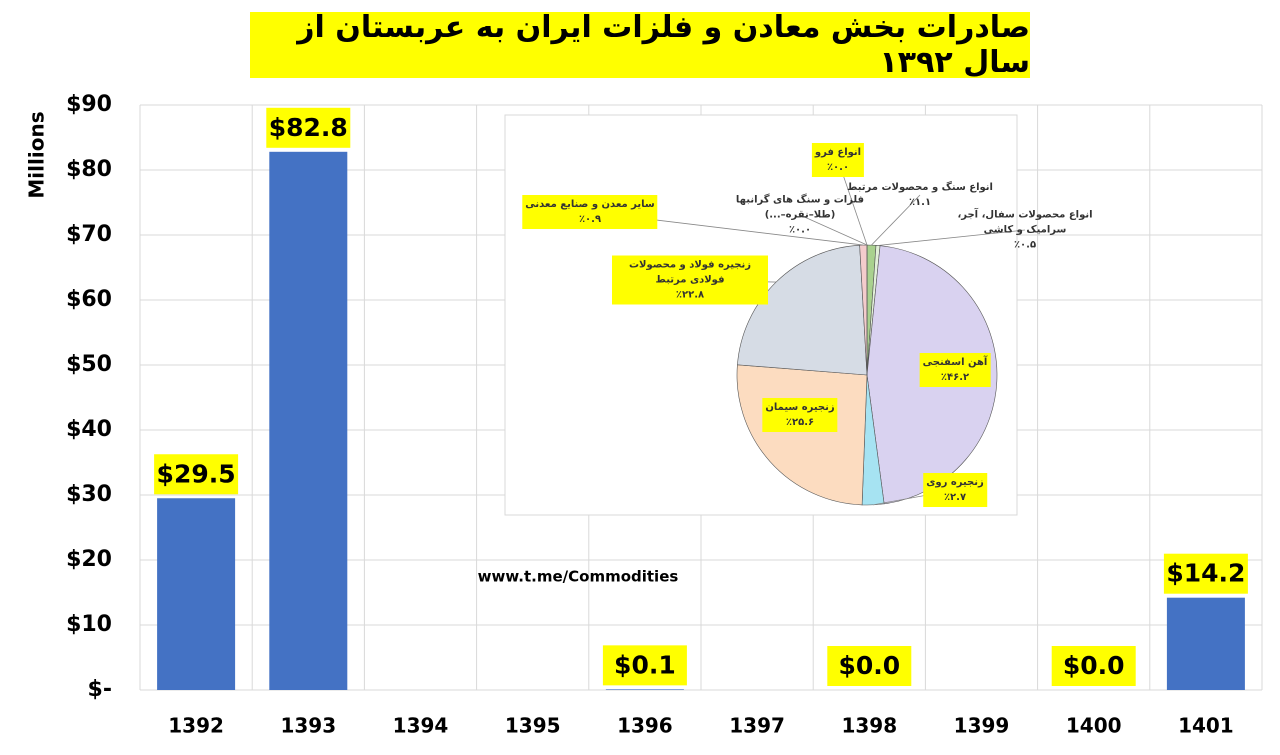 This screenshot has height=755, width=1280. Describe the element at coordinates (578, 577) in the screenshot. I see `annotation: www.t.me/Commodities` at that location.